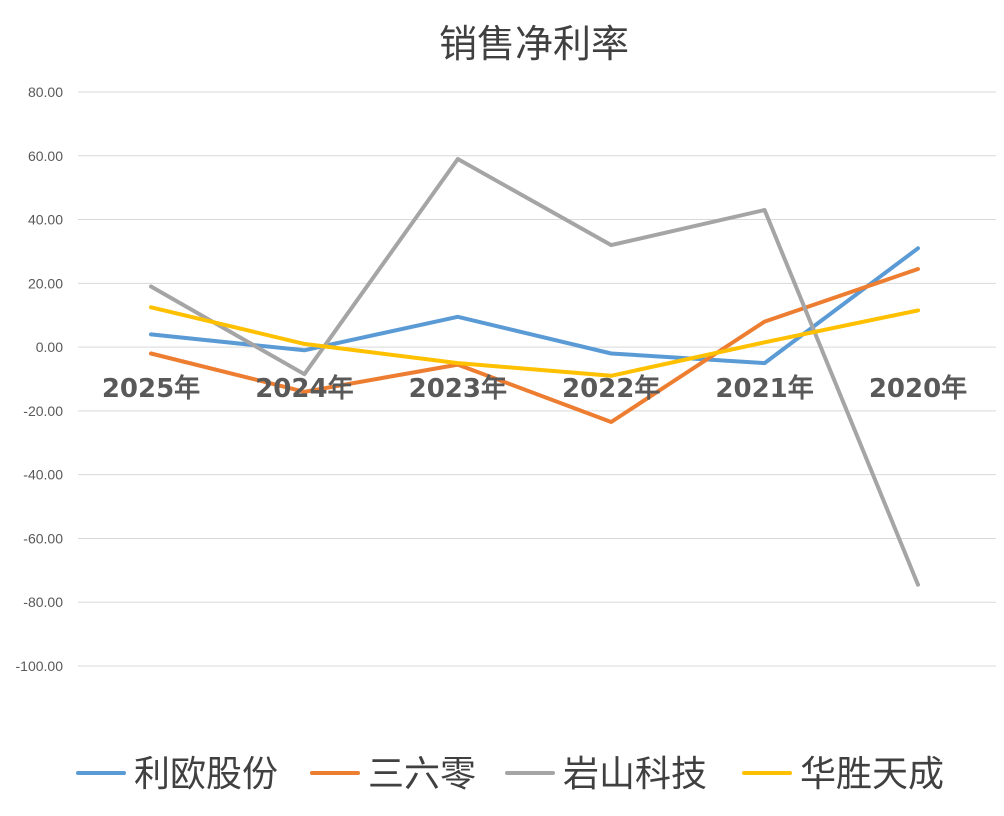  What do you see at coordinates (40, 666) in the screenshot?
I see `y-tick-label: -100.00` at bounding box center [40, 666].